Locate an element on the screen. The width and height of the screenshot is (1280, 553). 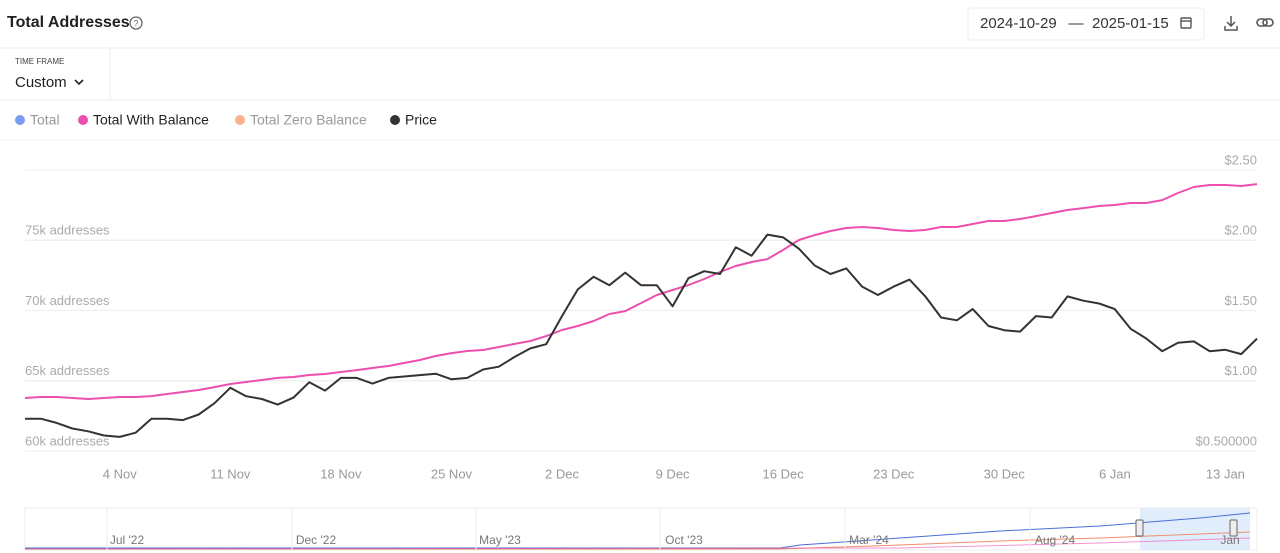
legend-item: Total is located at coordinates (37, 120).